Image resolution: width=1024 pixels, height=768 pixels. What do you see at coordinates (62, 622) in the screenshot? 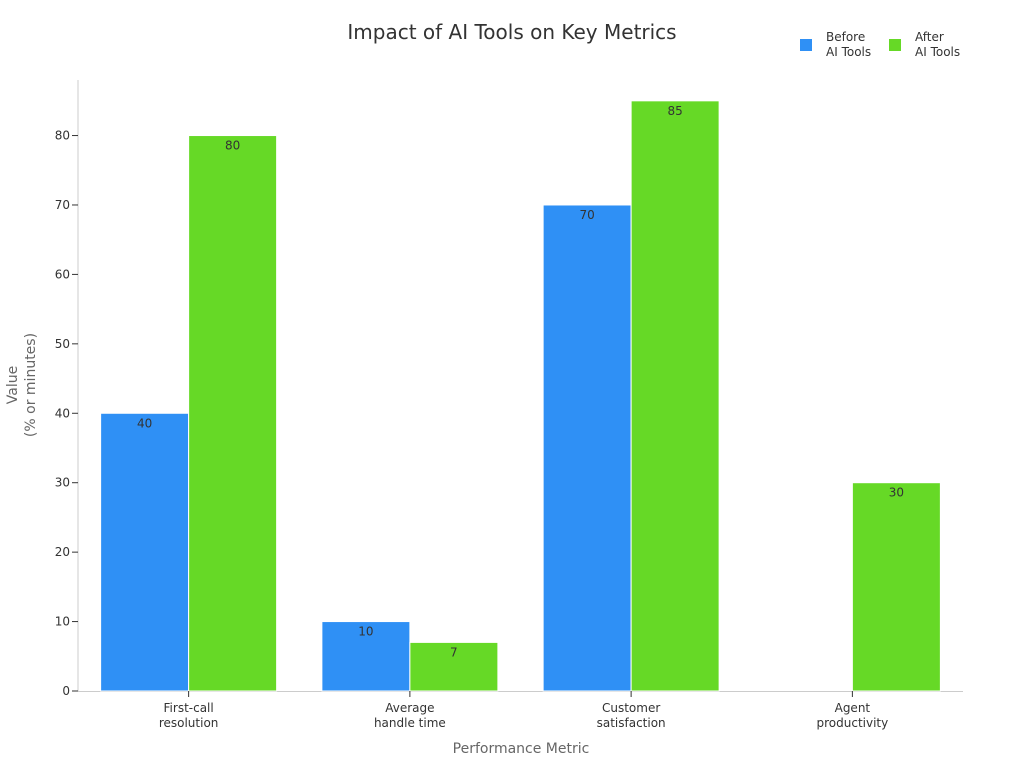
I see `y-tick-label: 10` at bounding box center [62, 622].